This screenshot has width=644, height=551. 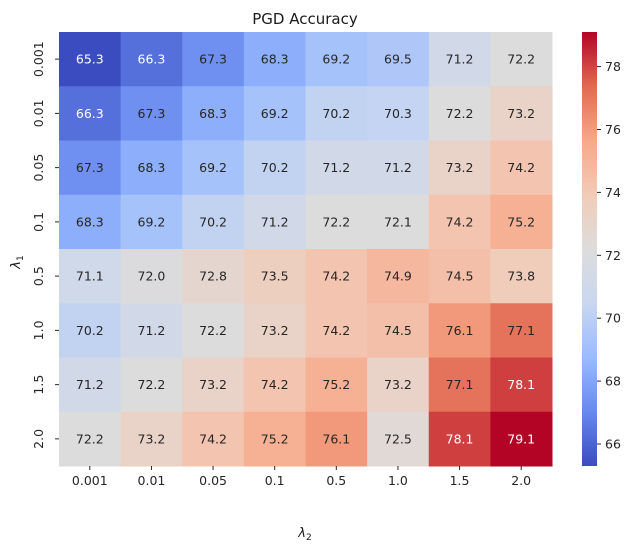 What do you see at coordinates (17, 262) in the screenshot?
I see `y-axis-label: λ1` at bounding box center [17, 262].